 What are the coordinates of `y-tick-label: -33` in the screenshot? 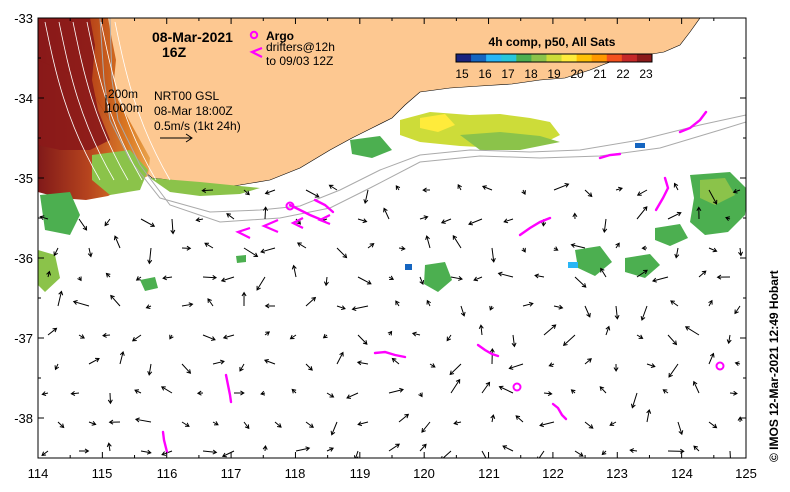 It's located at (23, 18).